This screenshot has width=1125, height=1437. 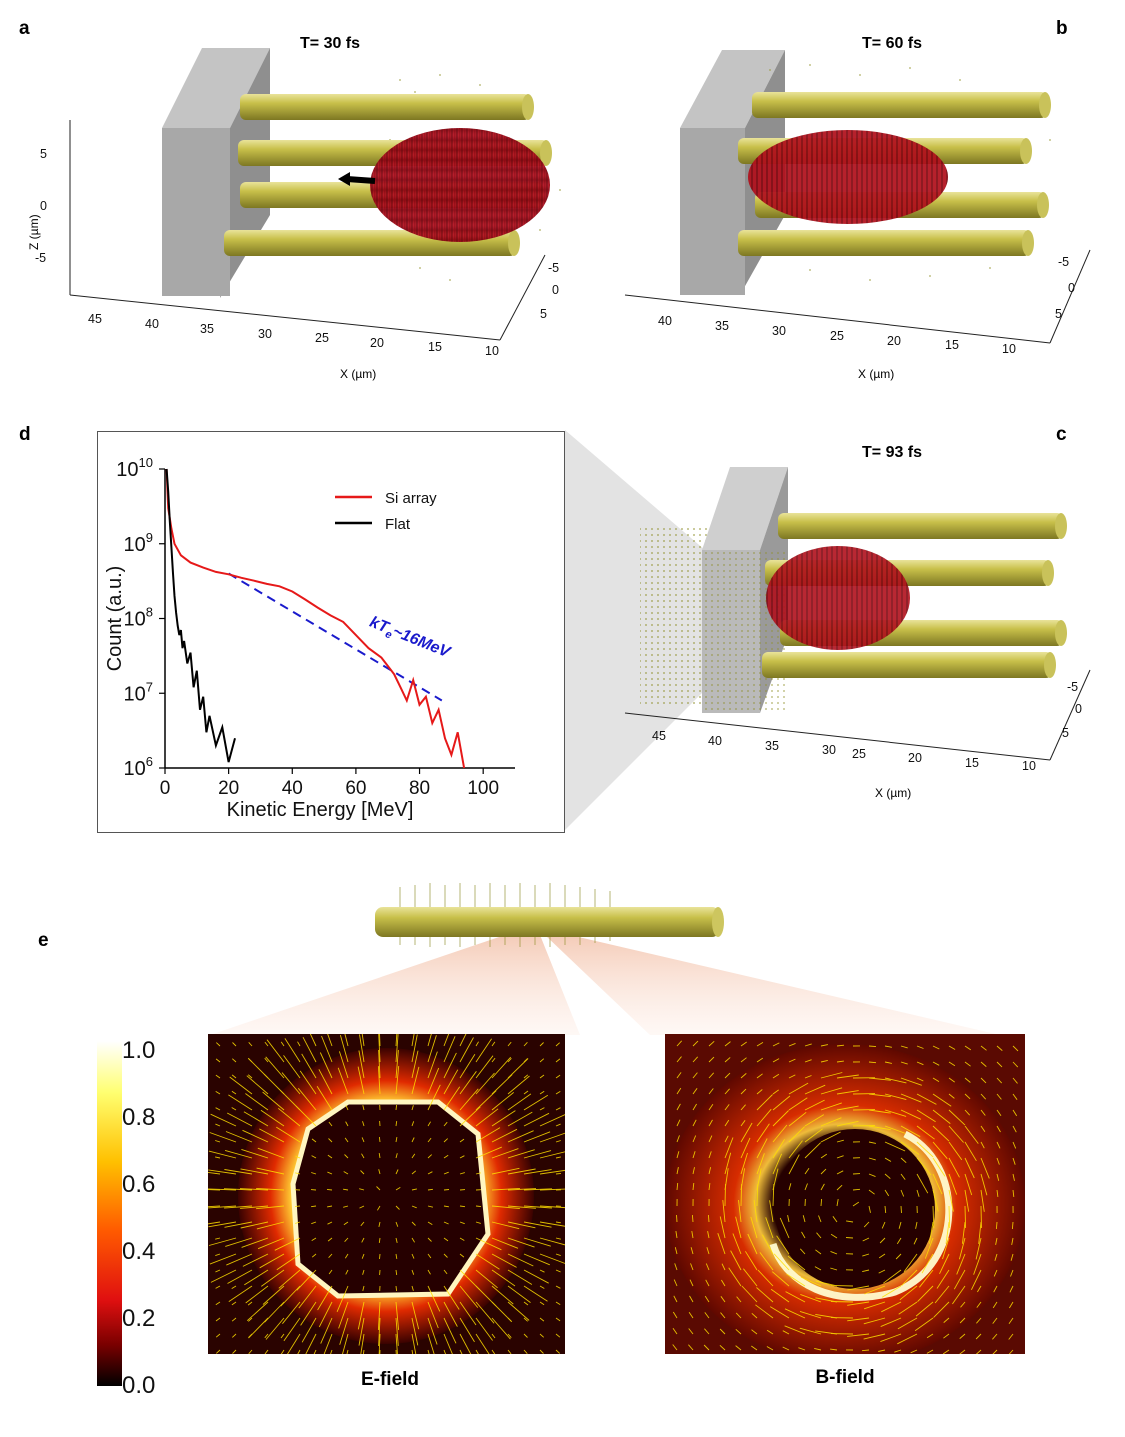 What do you see at coordinates (718, 922) in the screenshot?
I see `nanowire-tip` at bounding box center [718, 922].